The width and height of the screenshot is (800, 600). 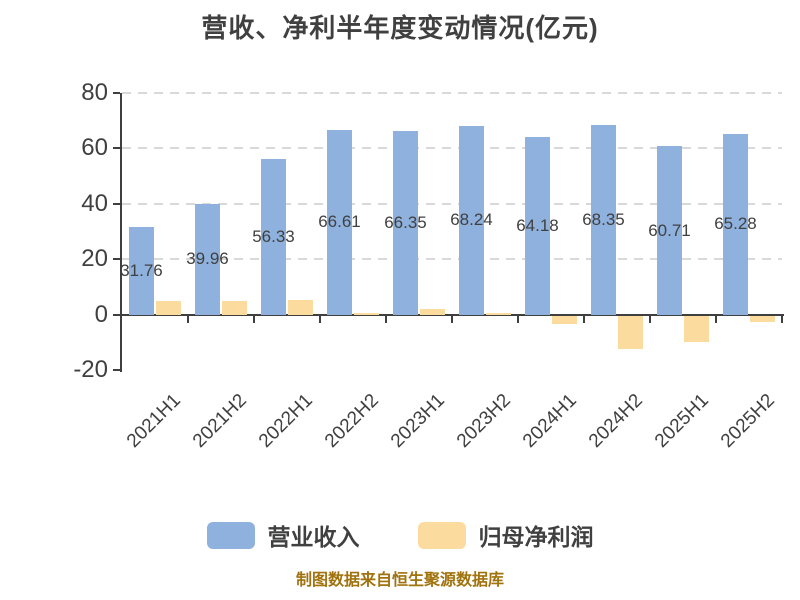 I want to click on y-tick-label: 40, so click(x=94, y=203).